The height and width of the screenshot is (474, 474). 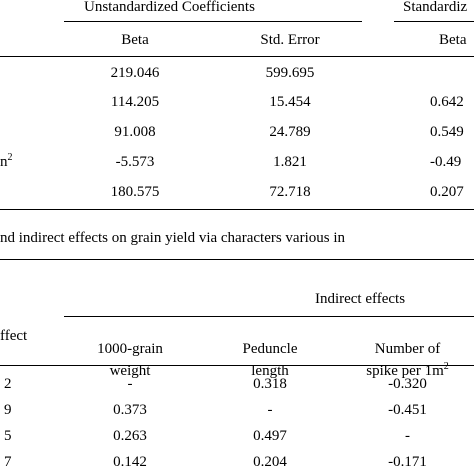 What do you see at coordinates (435, 7) in the screenshot?
I see `standardized-coefficients-header: Standardiz` at bounding box center [435, 7].